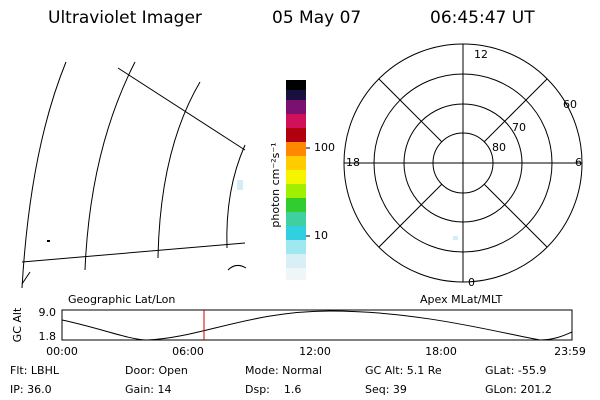 The image size is (600, 400). What do you see at coordinates (499, 147) in the screenshot?
I see `polar-label: 80` at bounding box center [499, 147].